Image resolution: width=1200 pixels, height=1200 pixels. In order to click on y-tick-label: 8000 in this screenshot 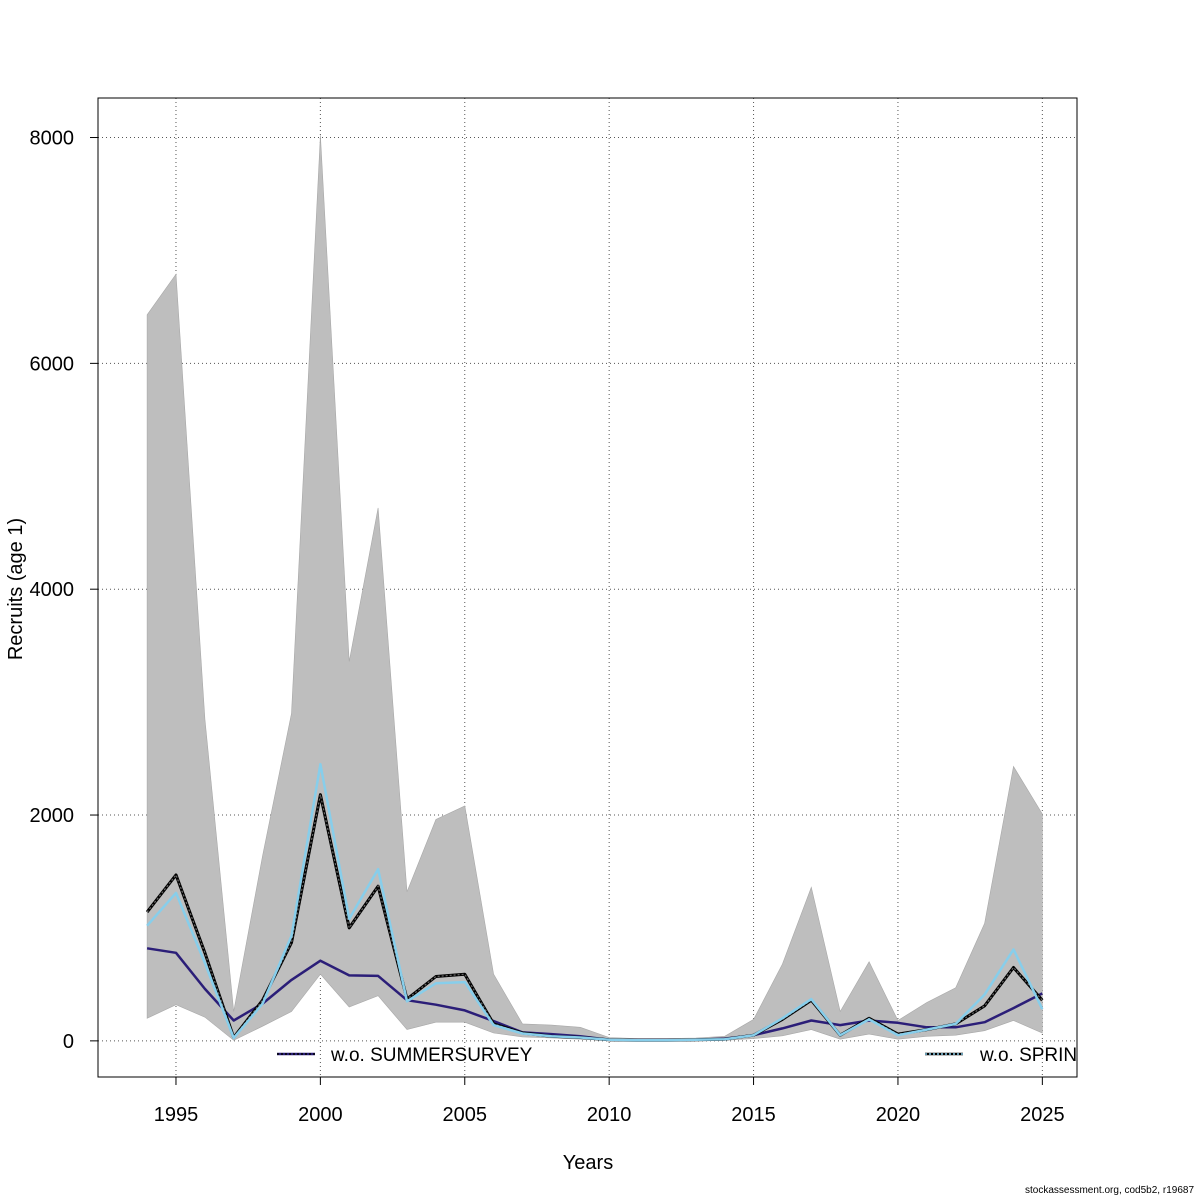, I will do `click(52, 139)`.